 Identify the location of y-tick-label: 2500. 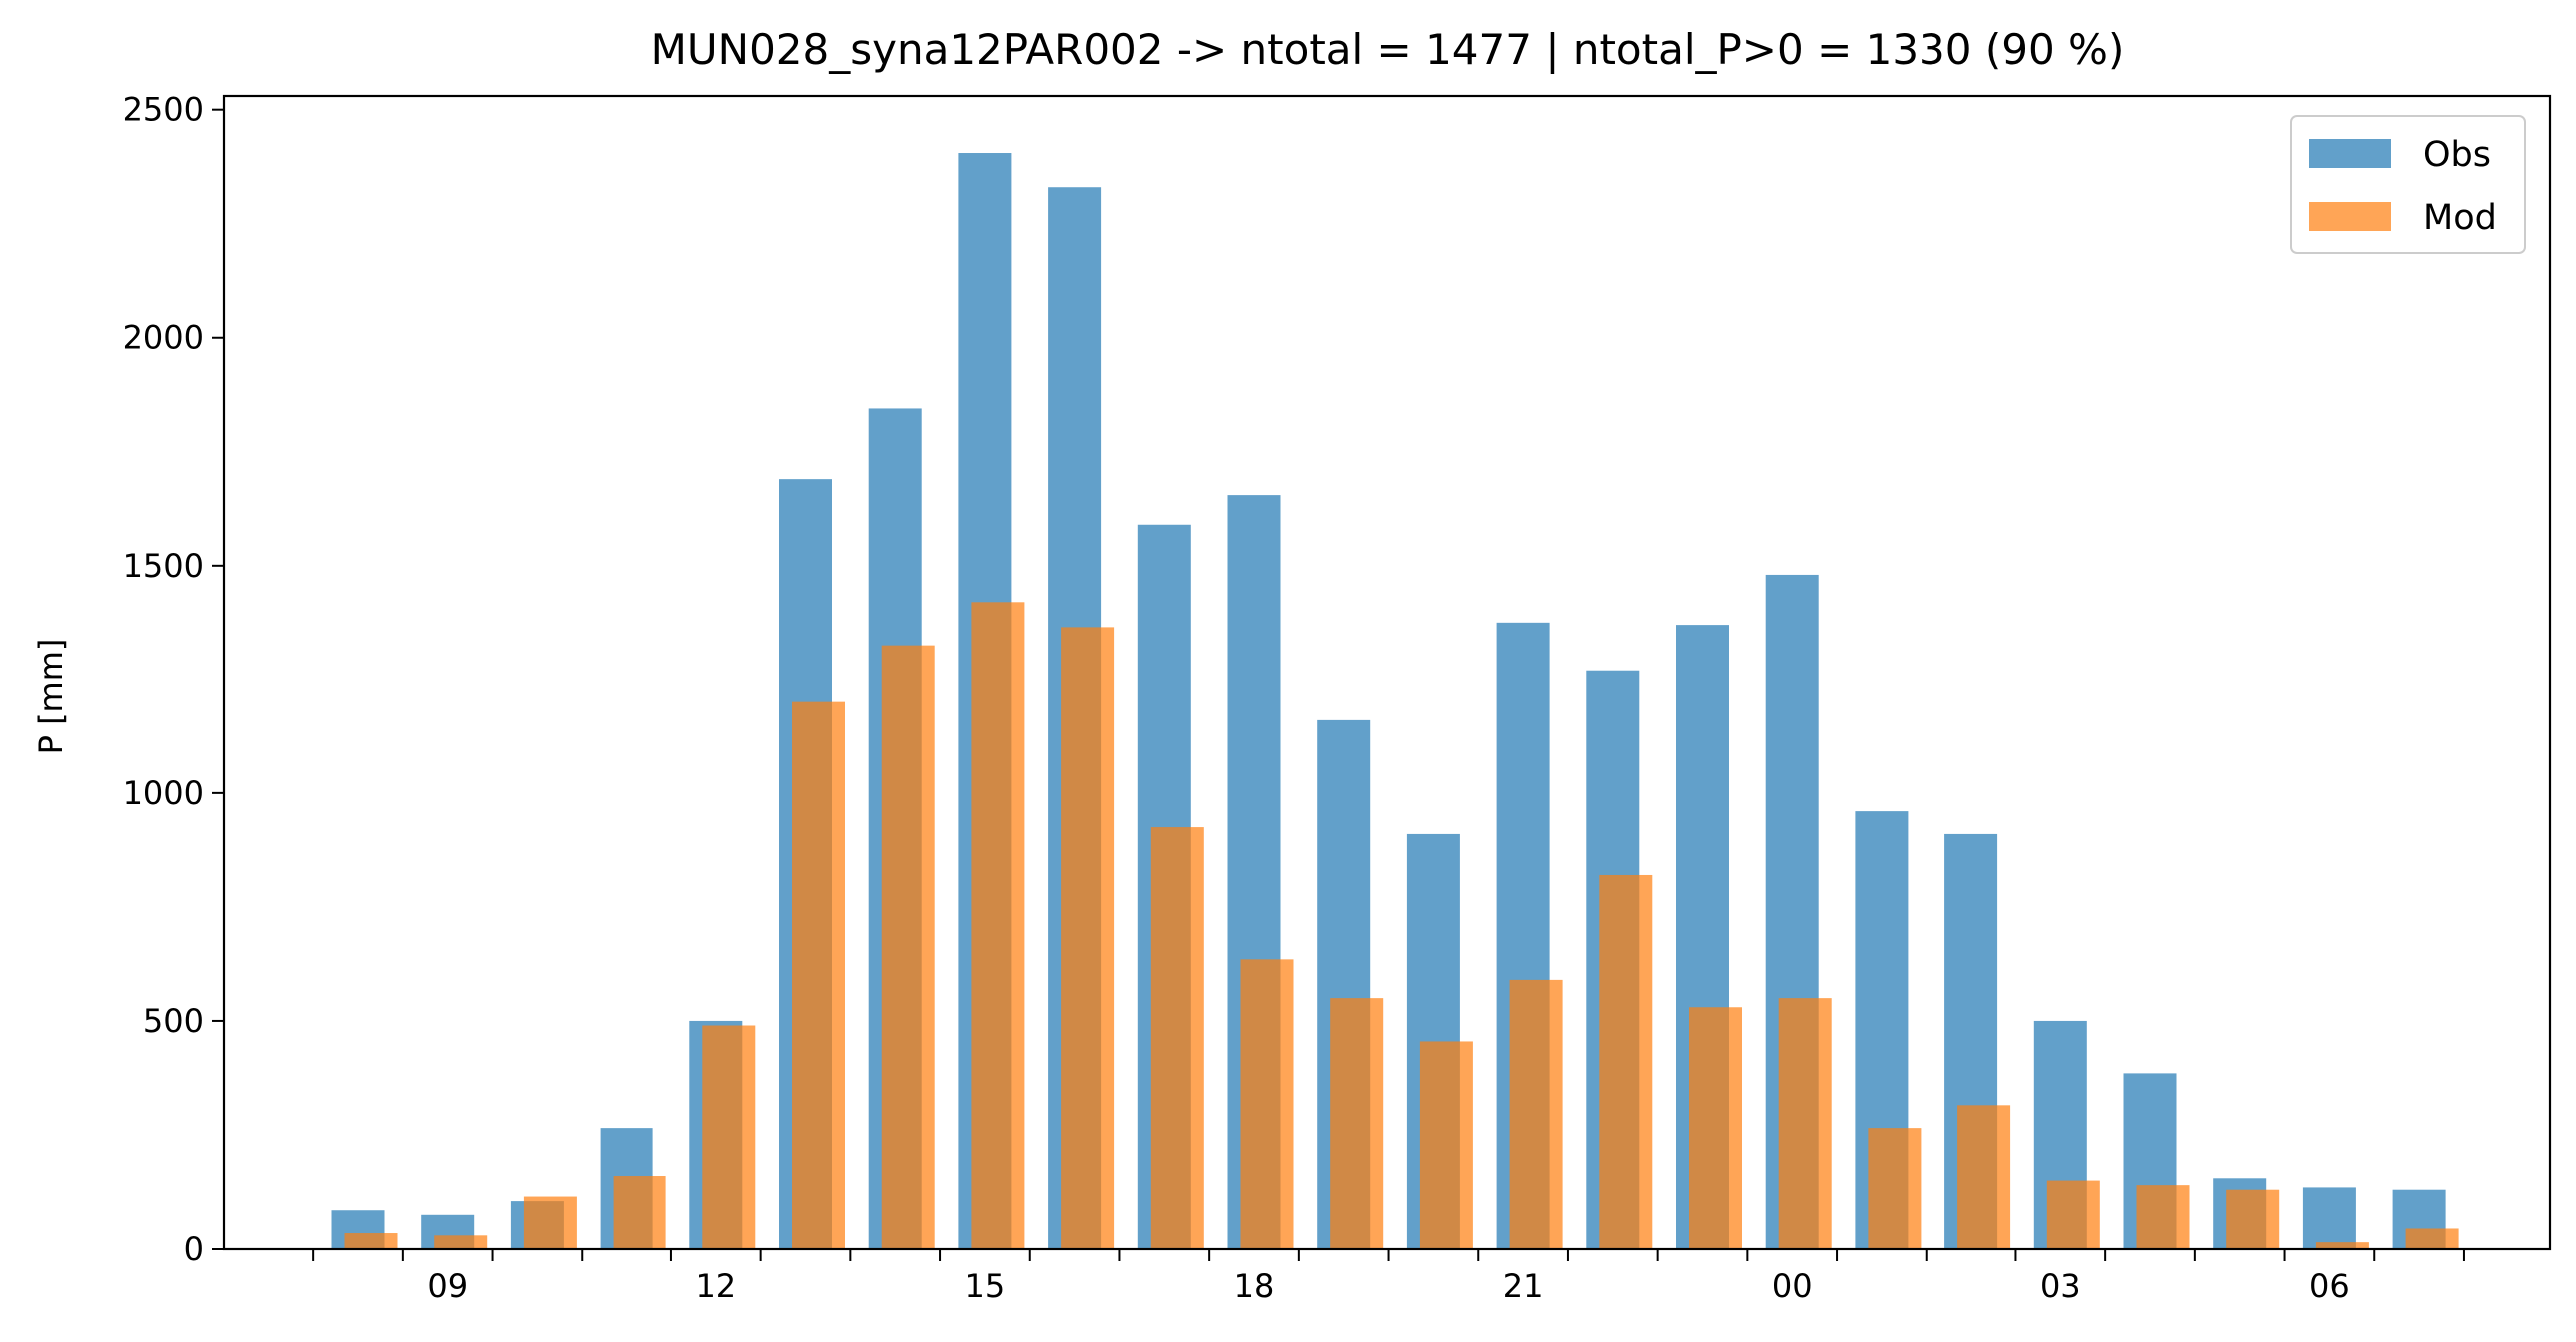
(163, 110).